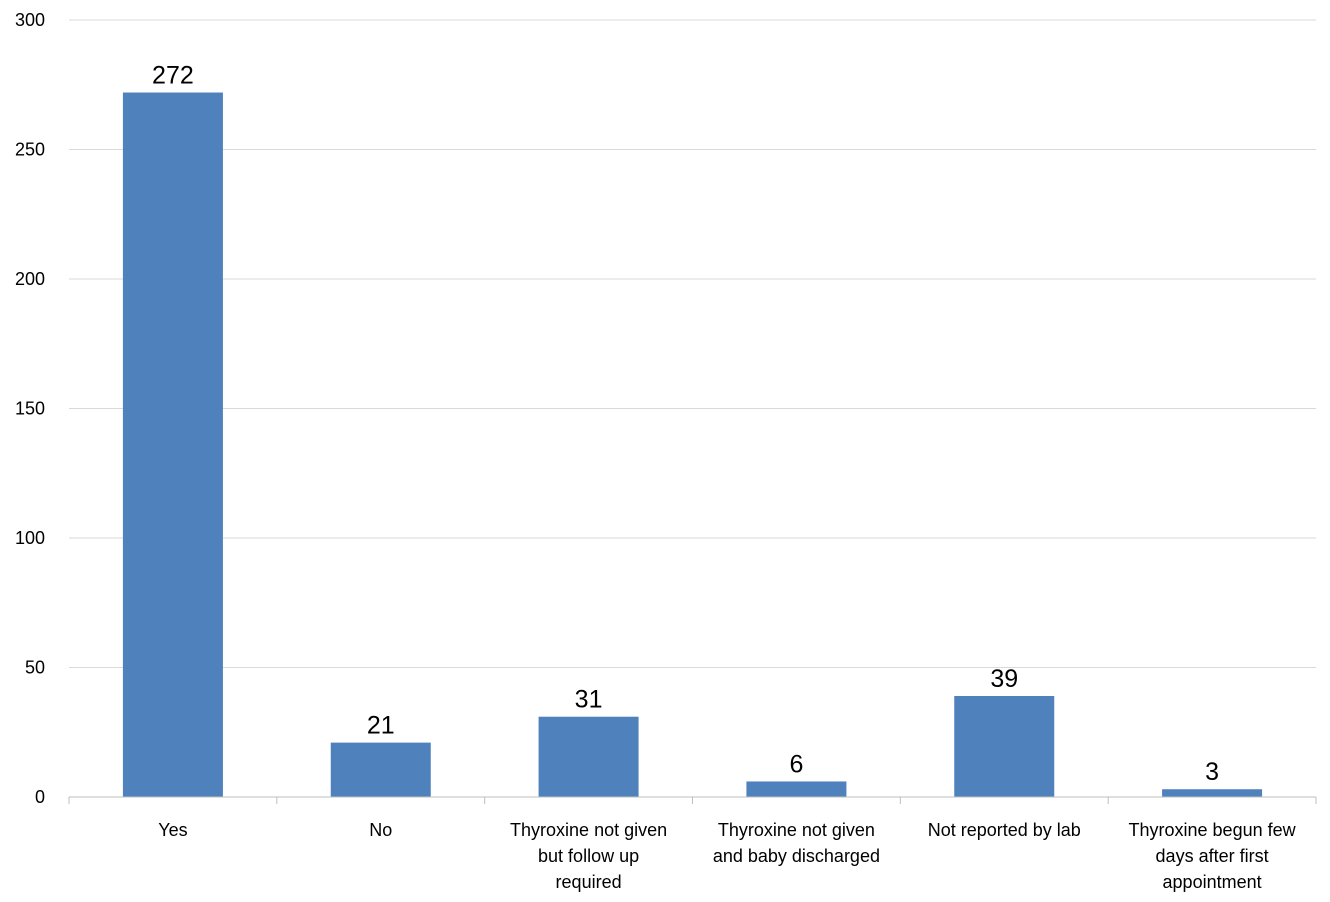  I want to click on y-tick-label: 100, so click(30, 538).